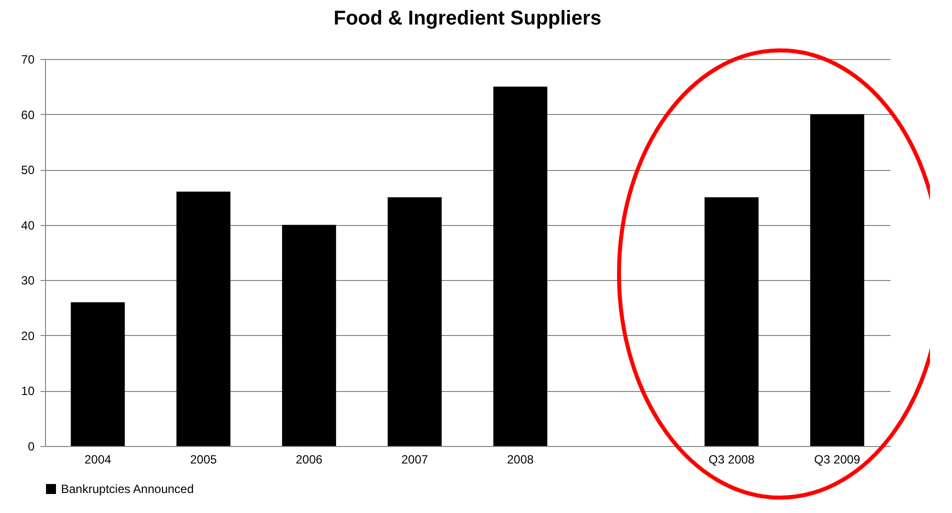 The height and width of the screenshot is (513, 952). Describe the element at coordinates (204, 459) in the screenshot. I see `x-tick-label: 2005` at that location.